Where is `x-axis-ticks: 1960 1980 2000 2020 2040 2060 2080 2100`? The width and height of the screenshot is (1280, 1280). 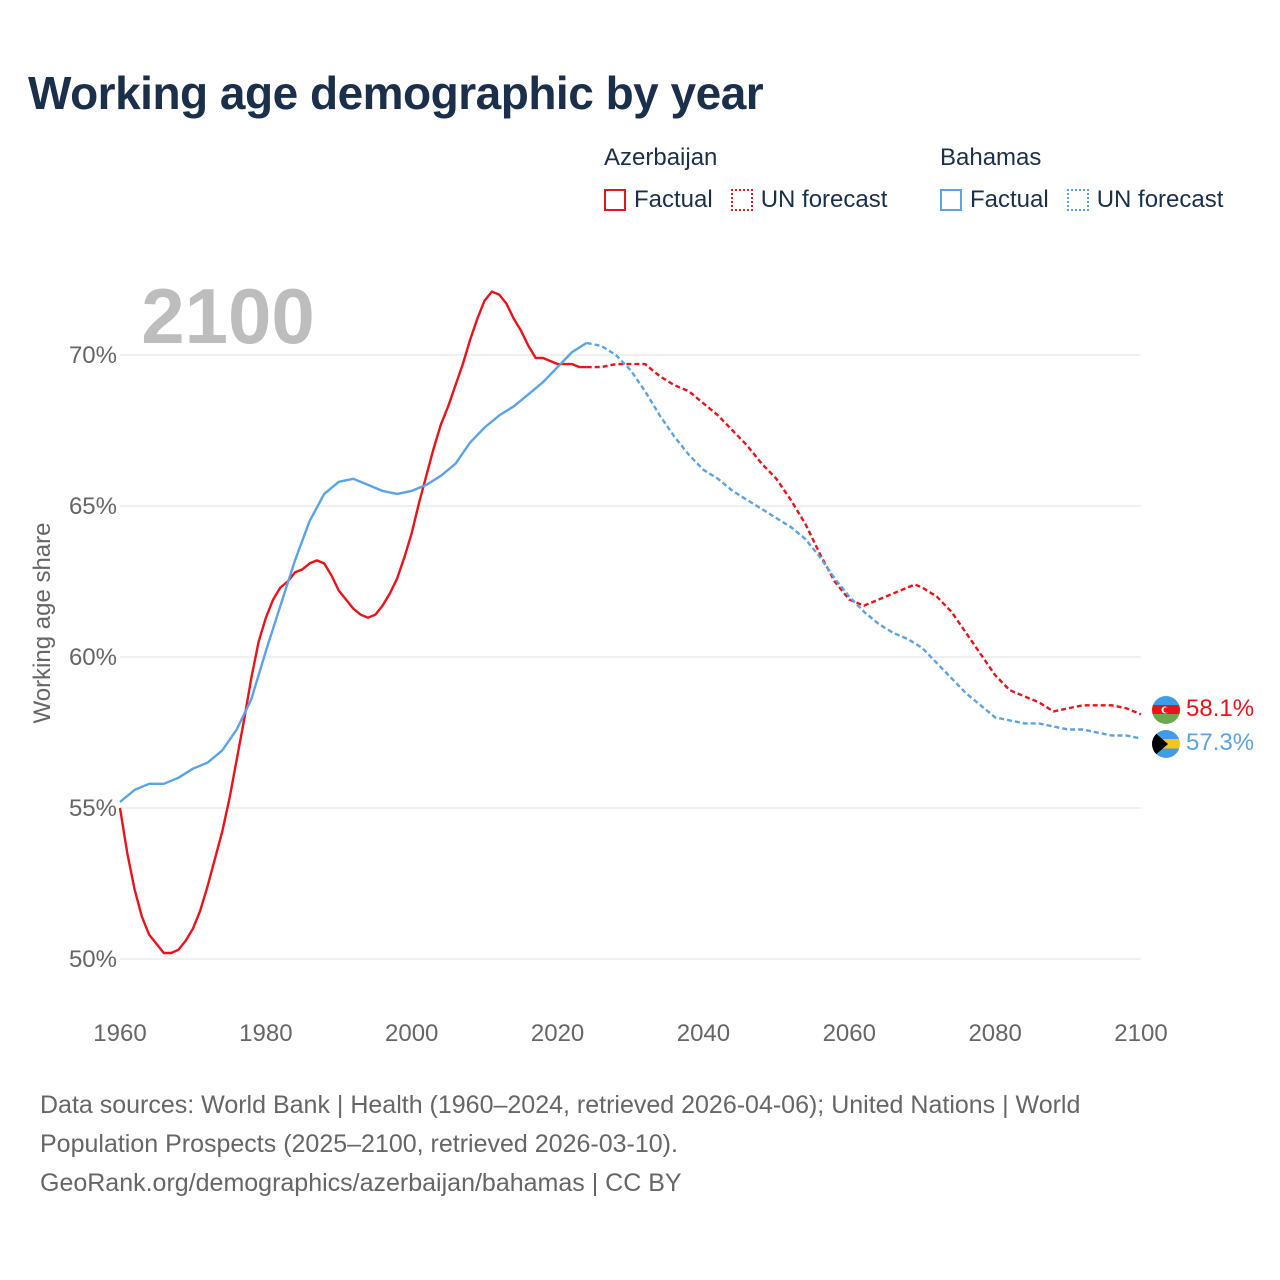
x-axis-ticks: 1960 1980 2000 2020 2040 2060 2080 2100 is located at coordinates (630, 1033).